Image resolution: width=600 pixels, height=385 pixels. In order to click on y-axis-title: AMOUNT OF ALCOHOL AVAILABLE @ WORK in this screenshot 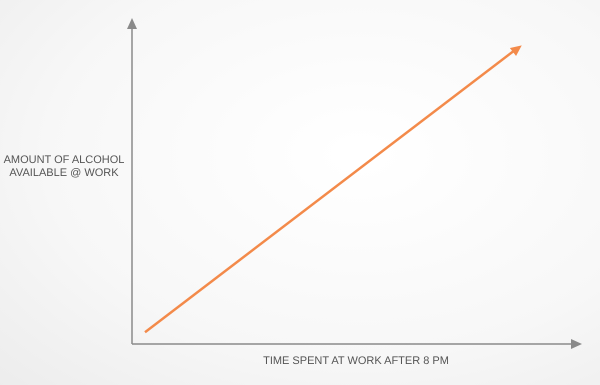, I will do `click(64, 167)`.